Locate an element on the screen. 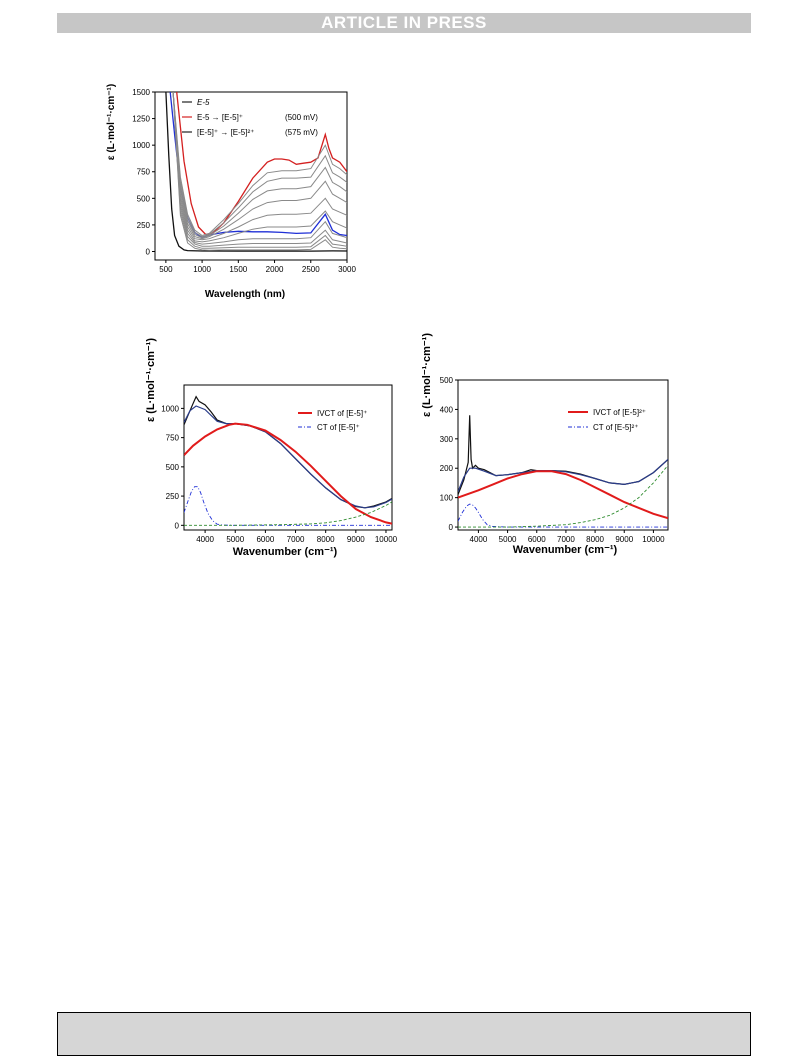 This screenshot has width=793, height=1057. series-line-reference is located at coordinates (256, 172).